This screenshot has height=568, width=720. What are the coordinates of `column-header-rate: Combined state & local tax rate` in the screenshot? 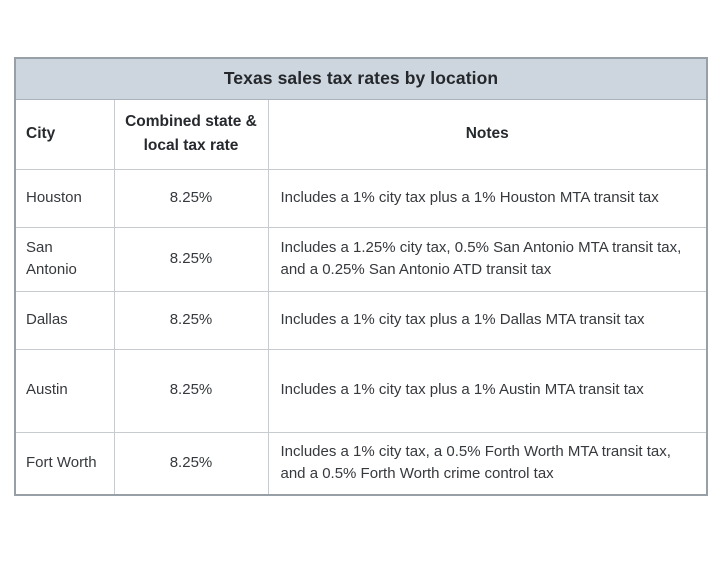 It's located at (191, 134).